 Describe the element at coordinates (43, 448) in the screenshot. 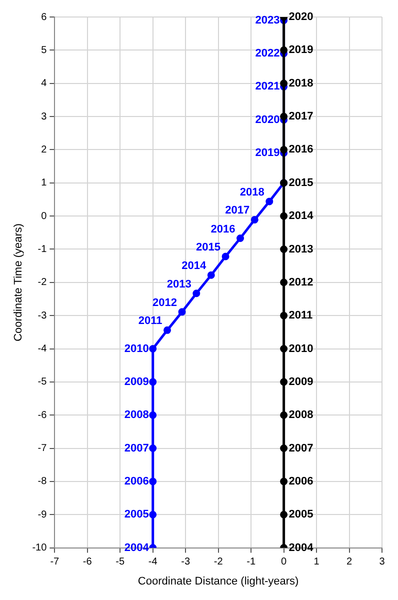

I see `y-tick-label: -7` at that location.